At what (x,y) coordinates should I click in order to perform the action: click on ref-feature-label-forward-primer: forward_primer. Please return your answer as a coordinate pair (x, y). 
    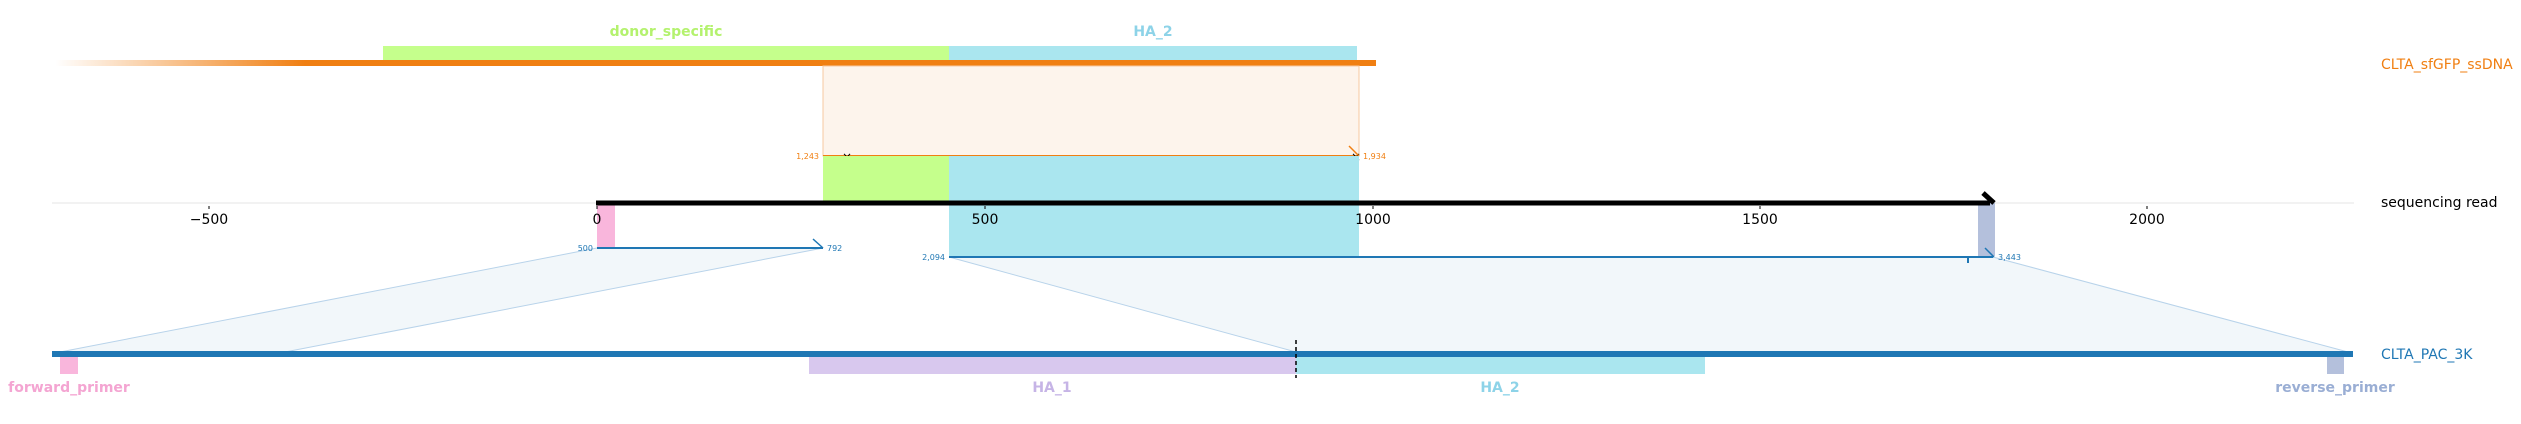
    Looking at the image, I should click on (69, 388).